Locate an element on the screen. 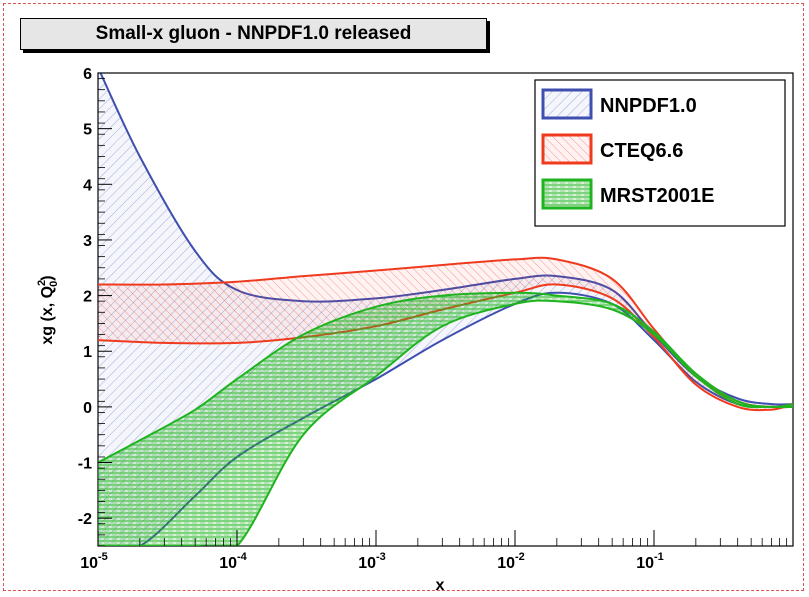 The width and height of the screenshot is (809, 597). y-tick-label: 3 is located at coordinates (87, 241).